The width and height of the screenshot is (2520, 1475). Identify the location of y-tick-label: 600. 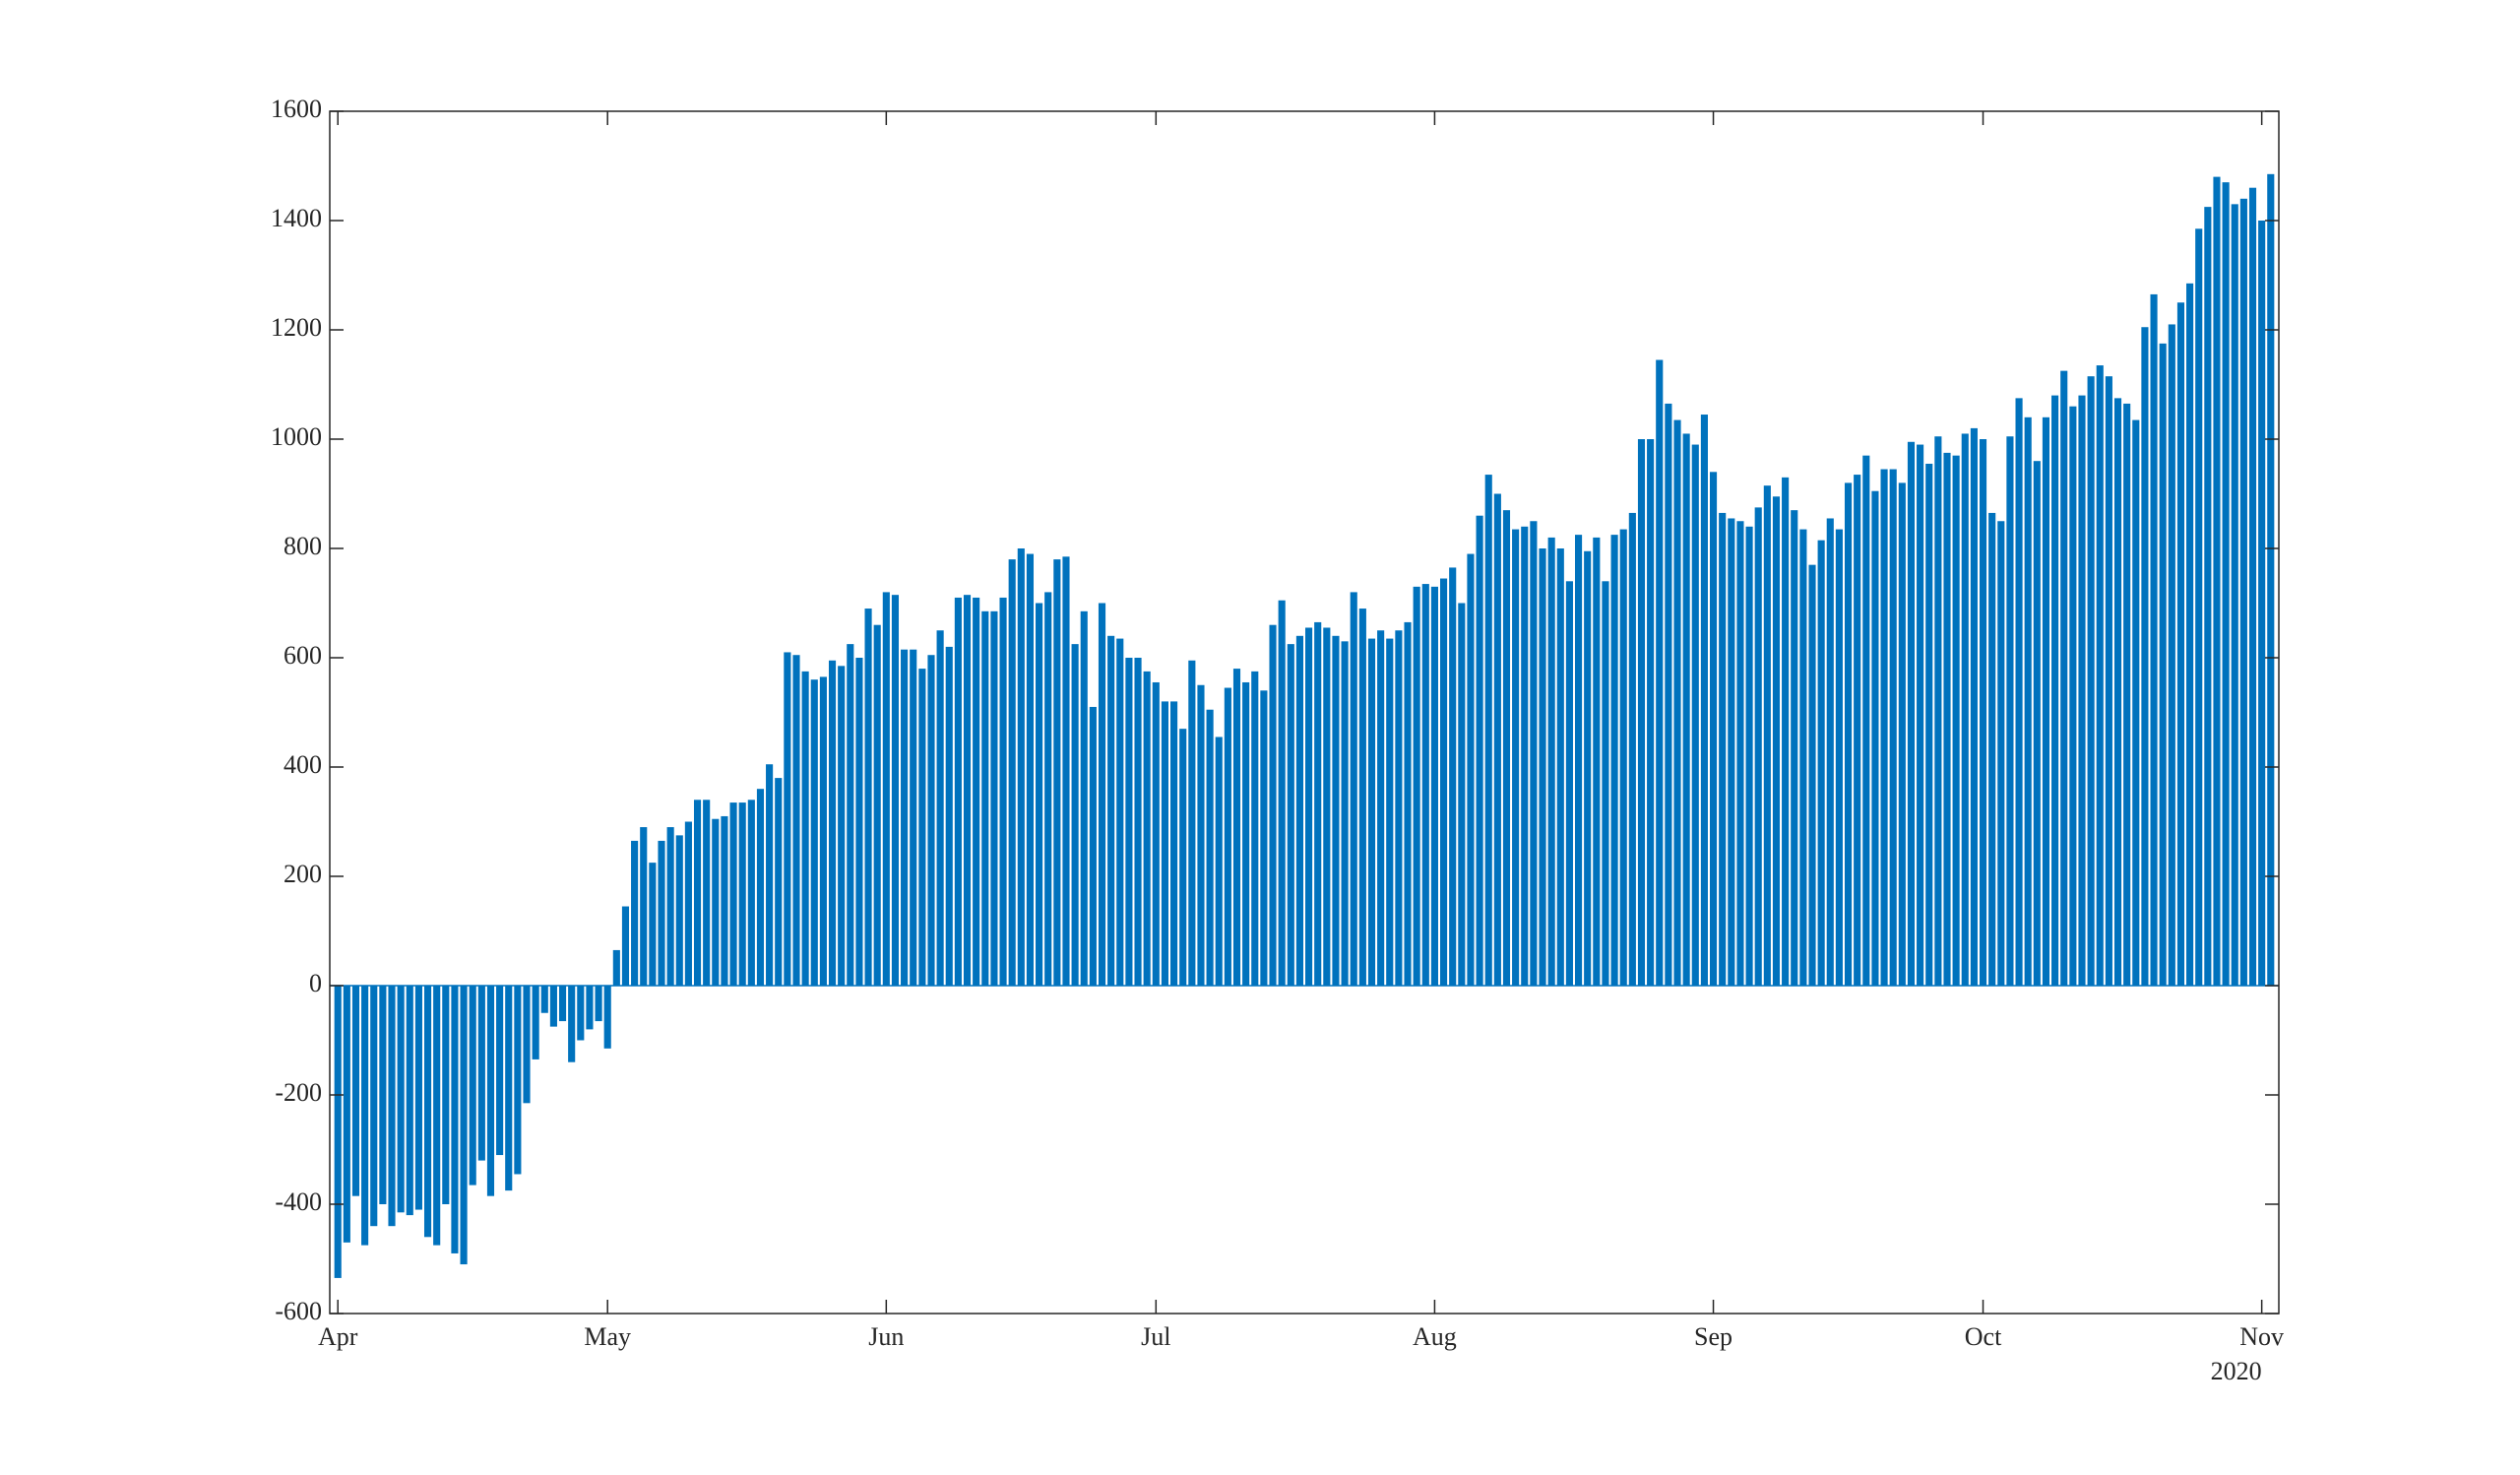
(303, 655).